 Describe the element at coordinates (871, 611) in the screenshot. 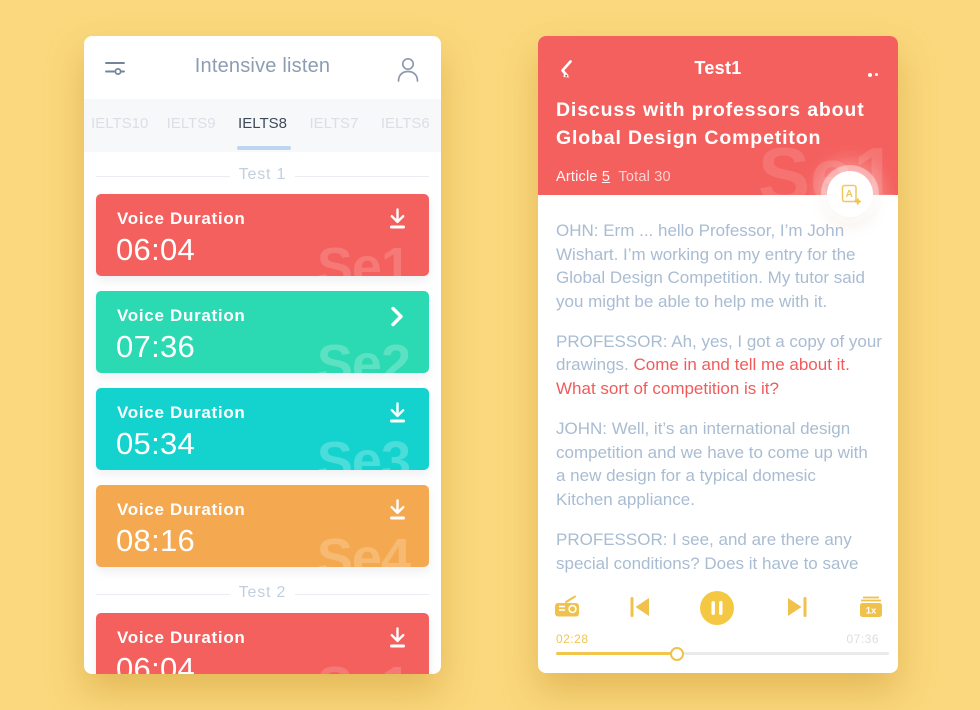

I see `svg-text: 1x` at that location.